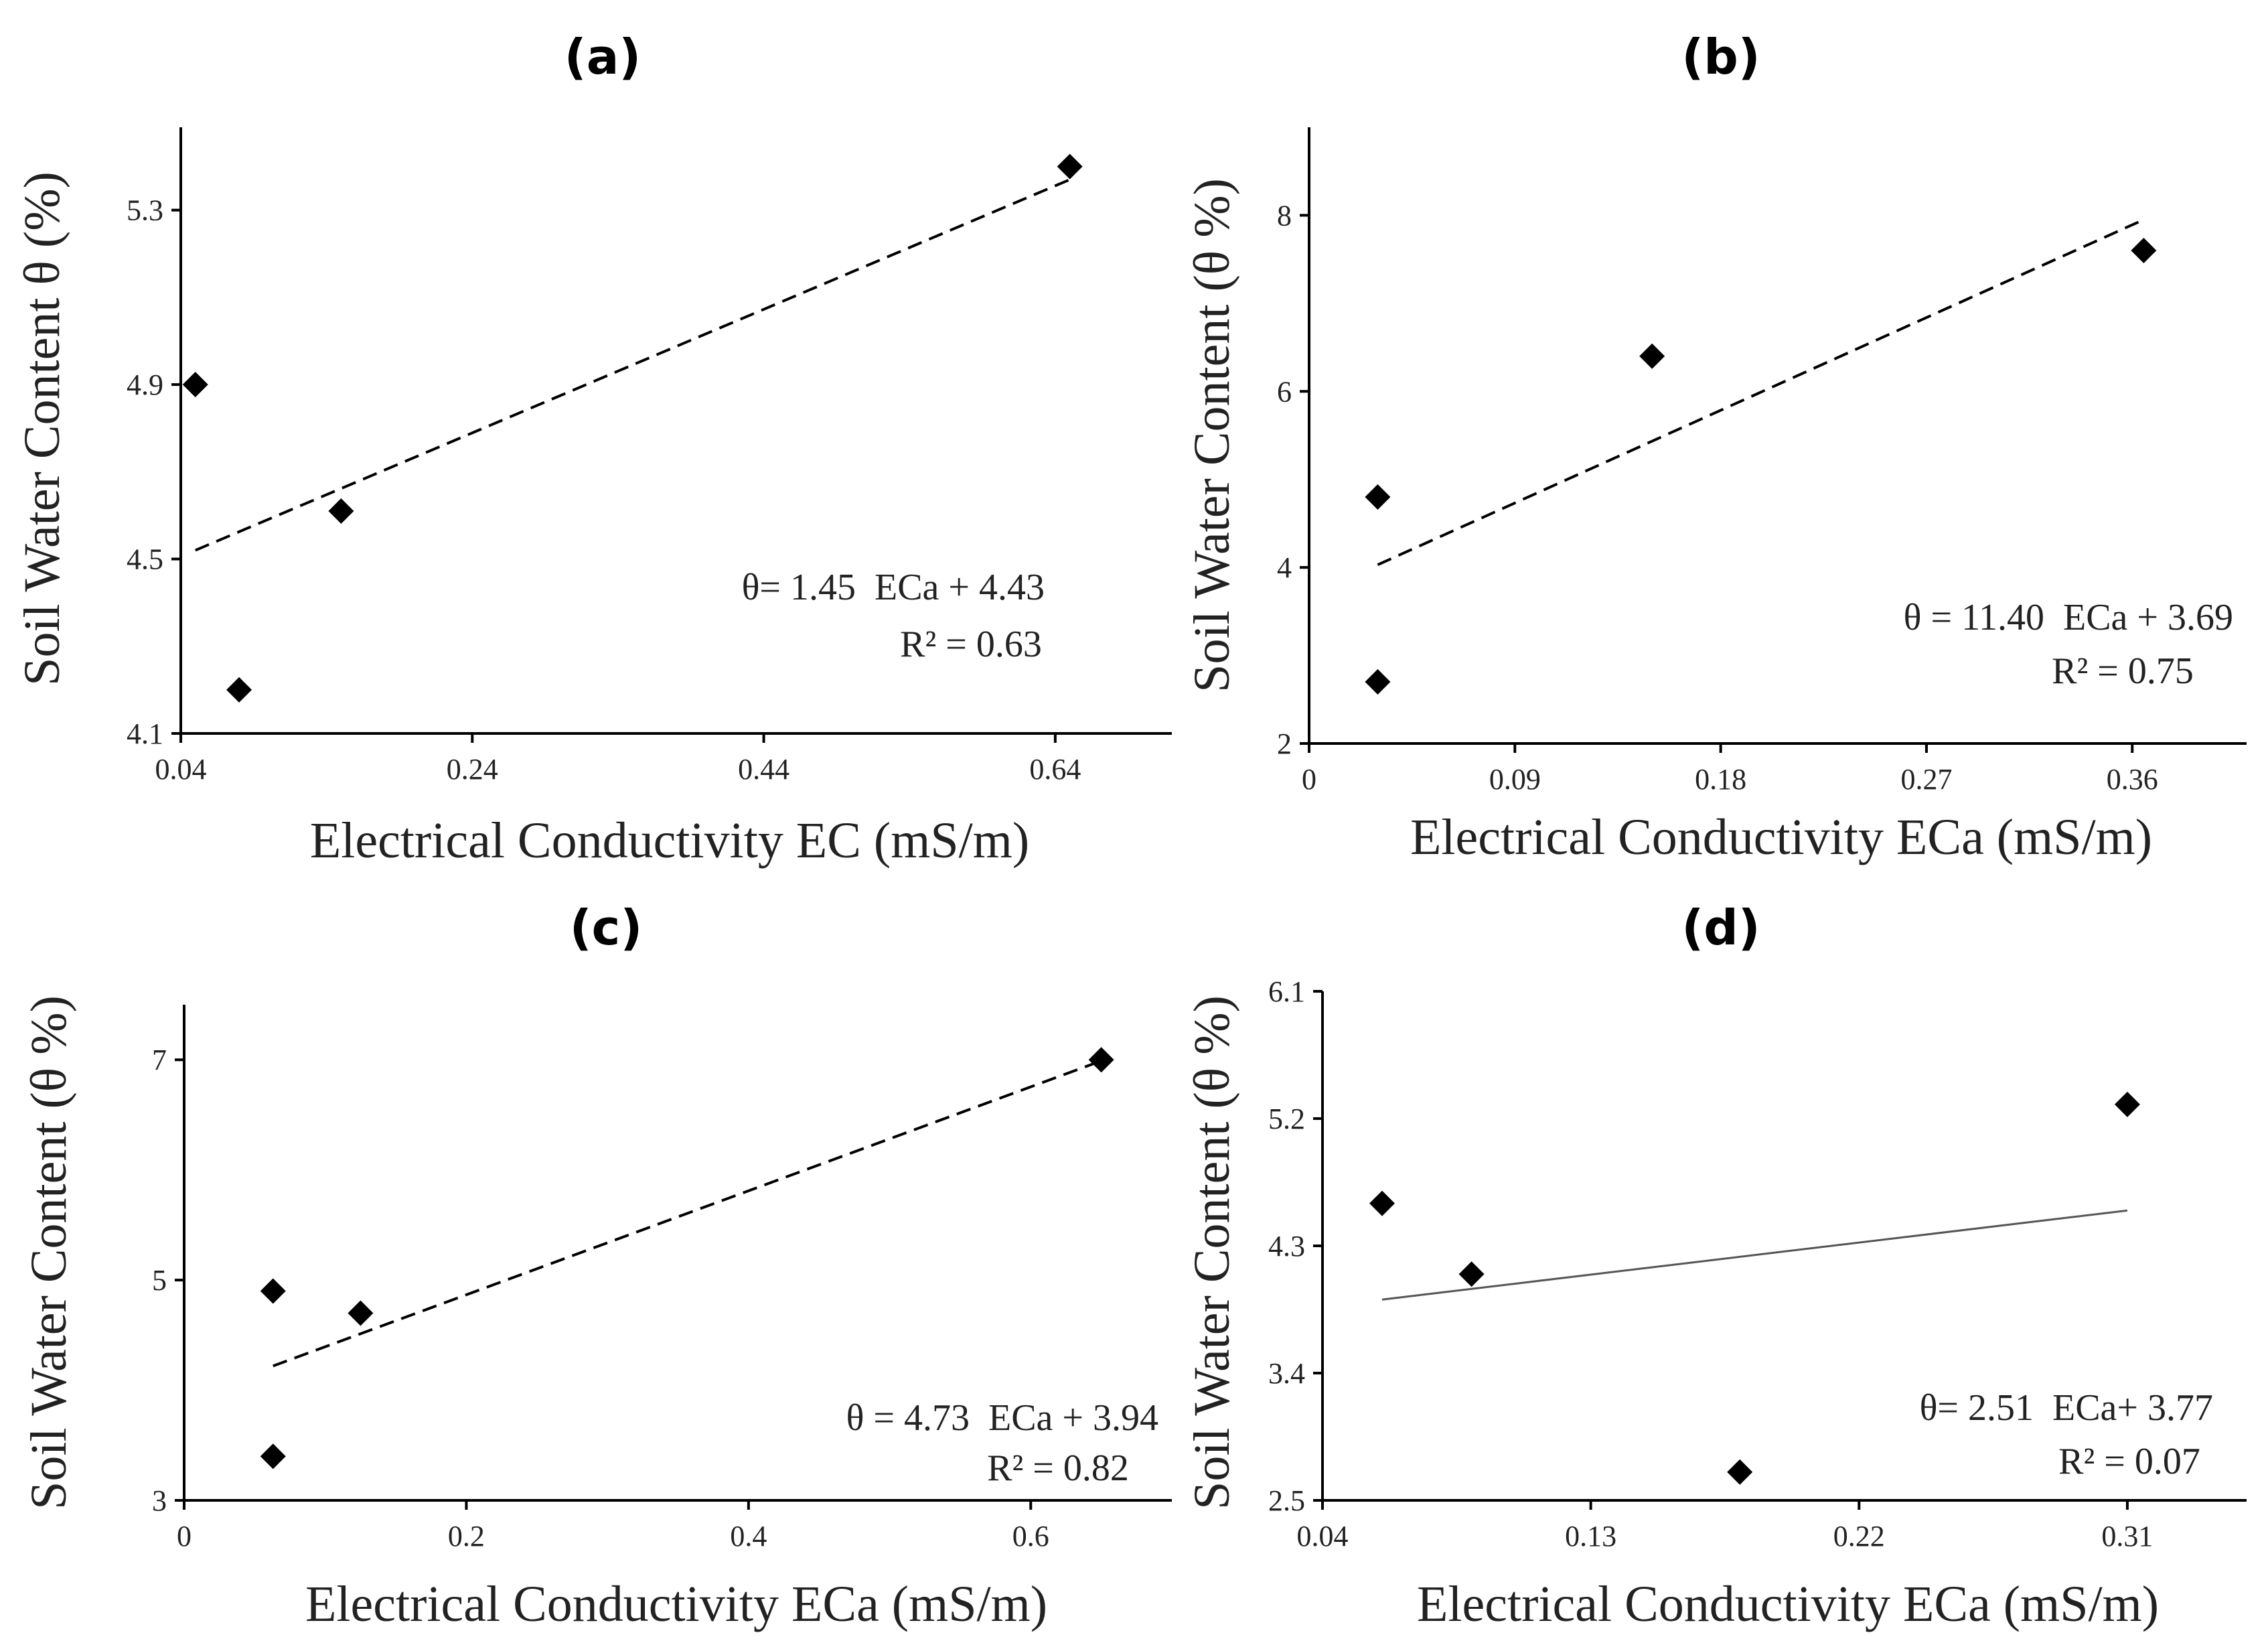 The image size is (2268, 1637). I want to click on x-tick-label: 0.24, so click(472, 770).